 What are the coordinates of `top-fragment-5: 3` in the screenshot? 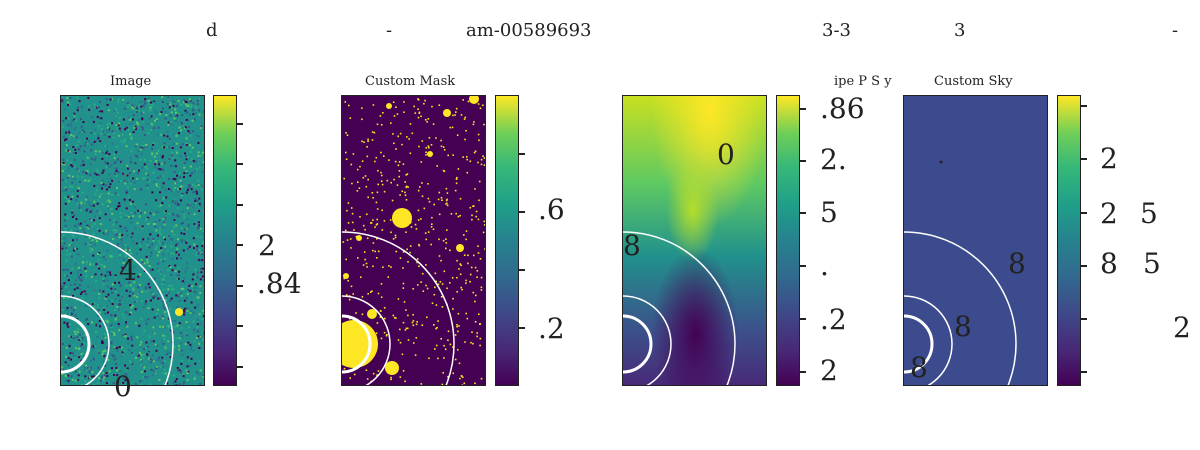 It's located at (960, 30).